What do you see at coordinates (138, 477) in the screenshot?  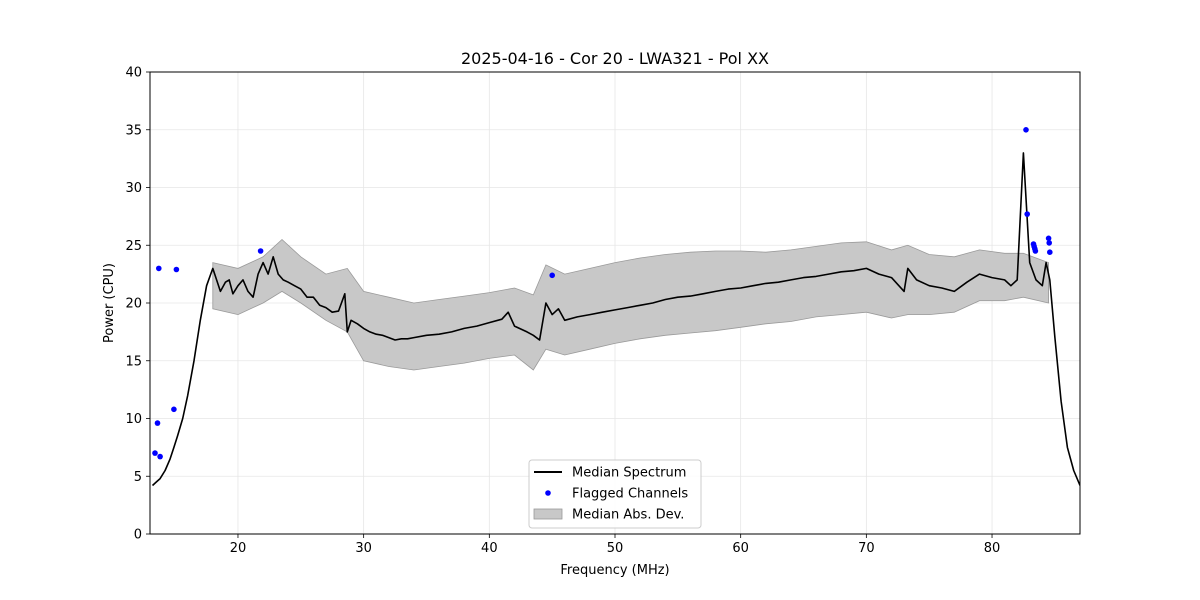 I see `y-tick-label: 5` at bounding box center [138, 477].